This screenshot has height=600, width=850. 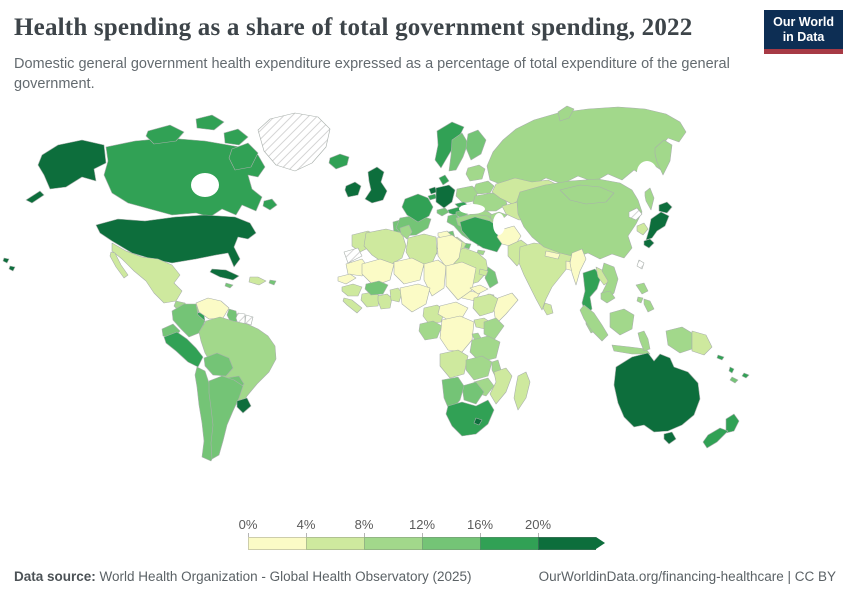 I want to click on map-country-botswana, so click(x=473, y=393).